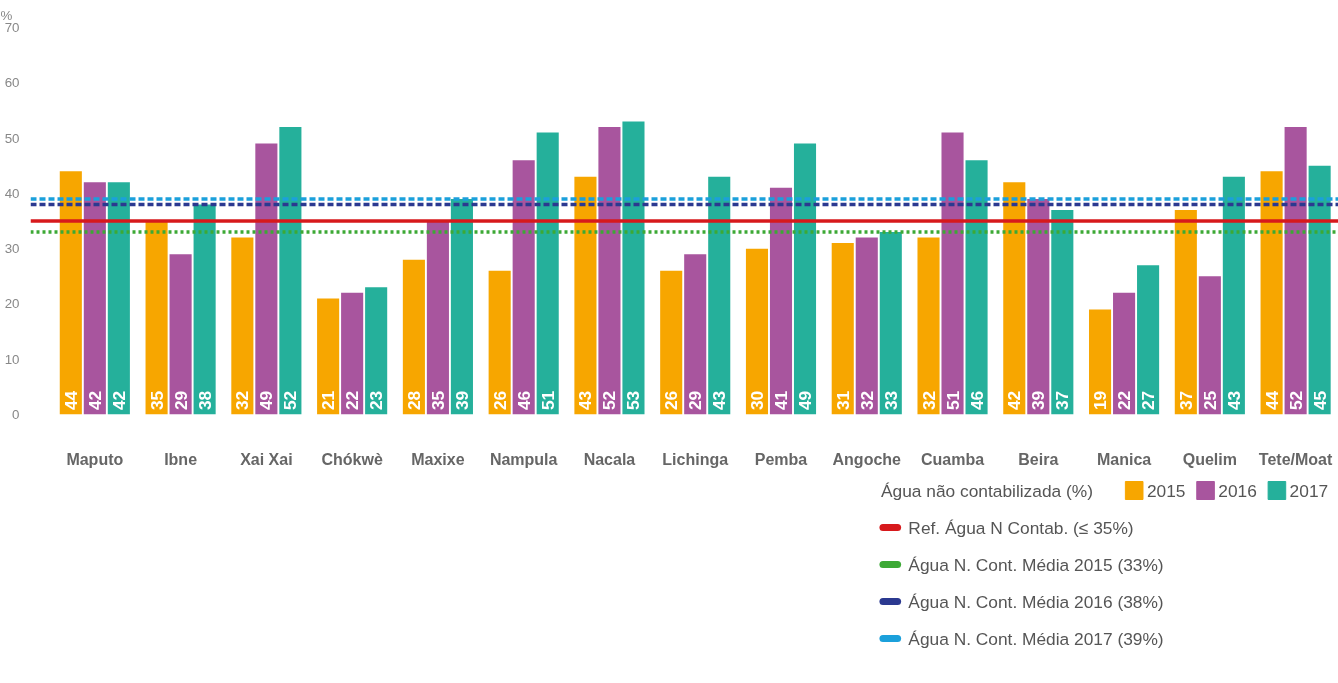 This screenshot has width=1338, height=683. What do you see at coordinates (16, 414) in the screenshot?
I see `y-tick-label: 0` at bounding box center [16, 414].